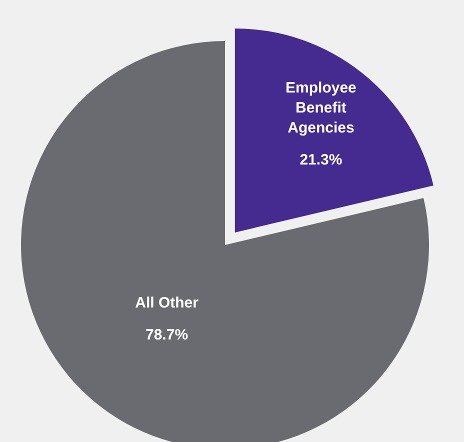 Image resolution: width=464 pixels, height=442 pixels. What do you see at coordinates (321, 160) in the screenshot?
I see `data-label: 21.3%` at bounding box center [321, 160].